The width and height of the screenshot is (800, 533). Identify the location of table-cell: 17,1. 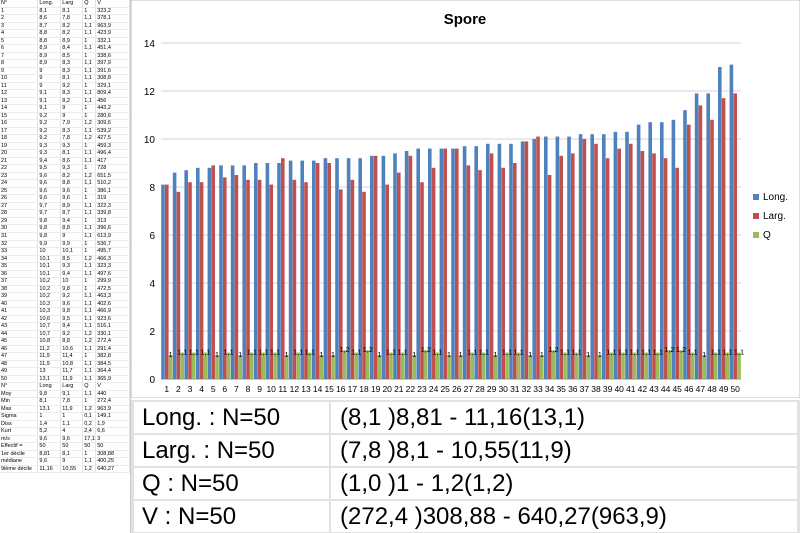
(89, 439).